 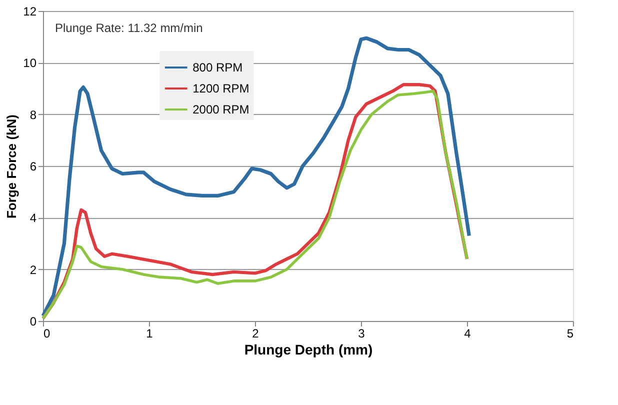 I want to click on y-axis-title: Forge Force (kN), so click(x=12, y=166).